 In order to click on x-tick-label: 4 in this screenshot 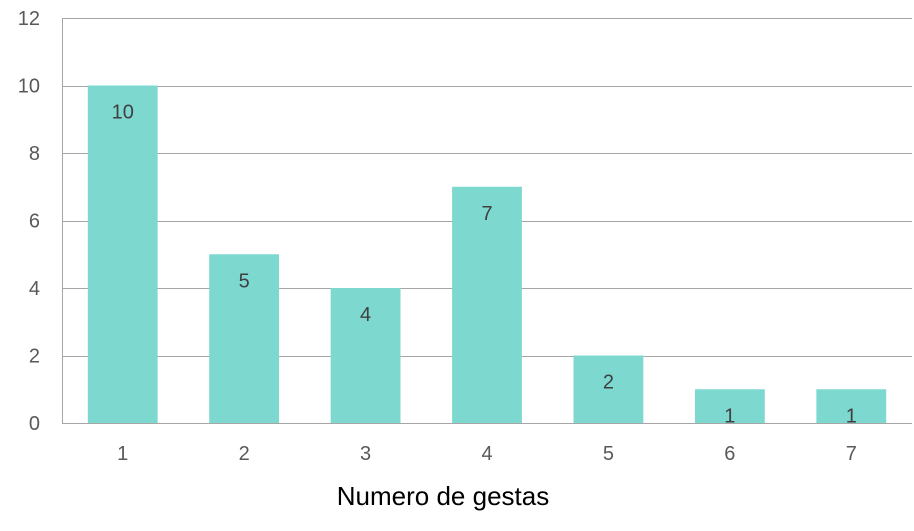, I will do `click(486, 454)`.